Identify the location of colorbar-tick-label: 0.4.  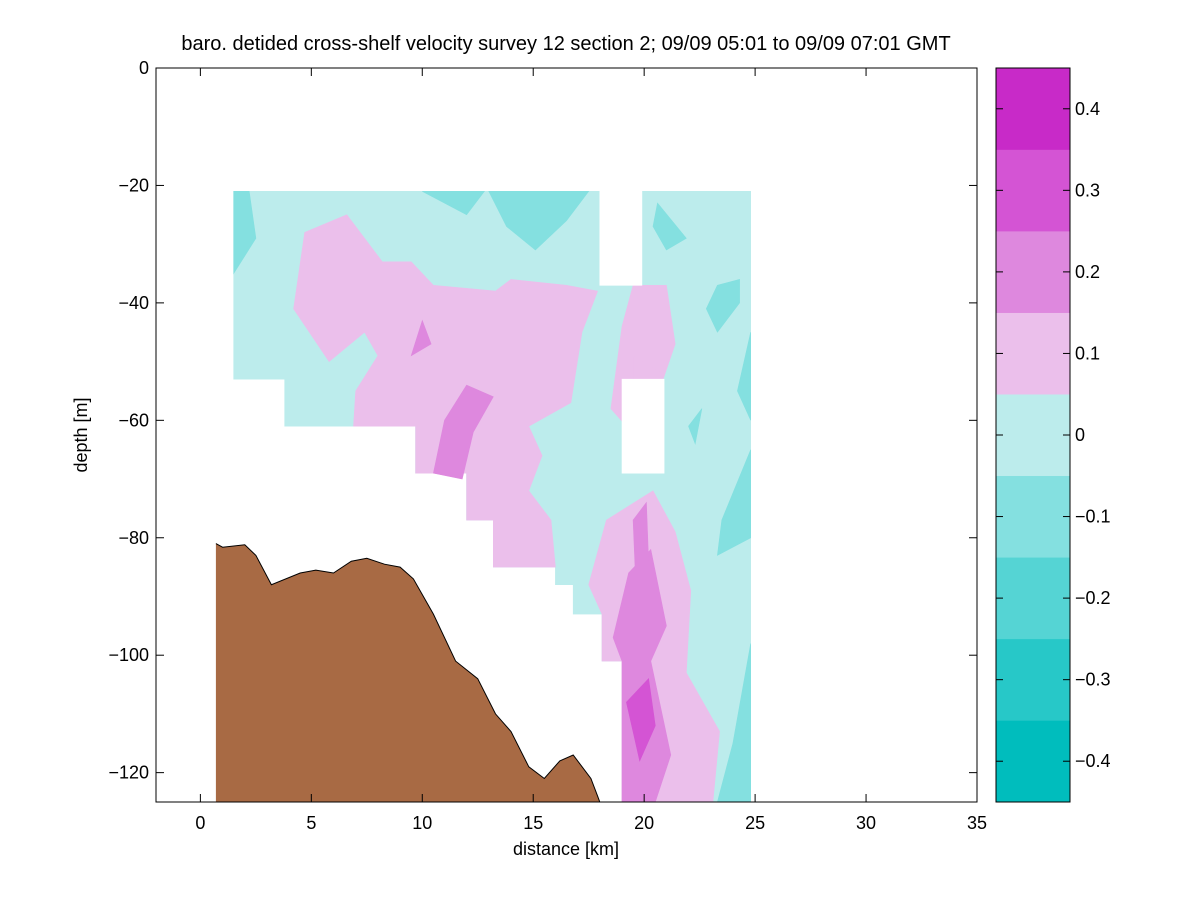
(1087, 109).